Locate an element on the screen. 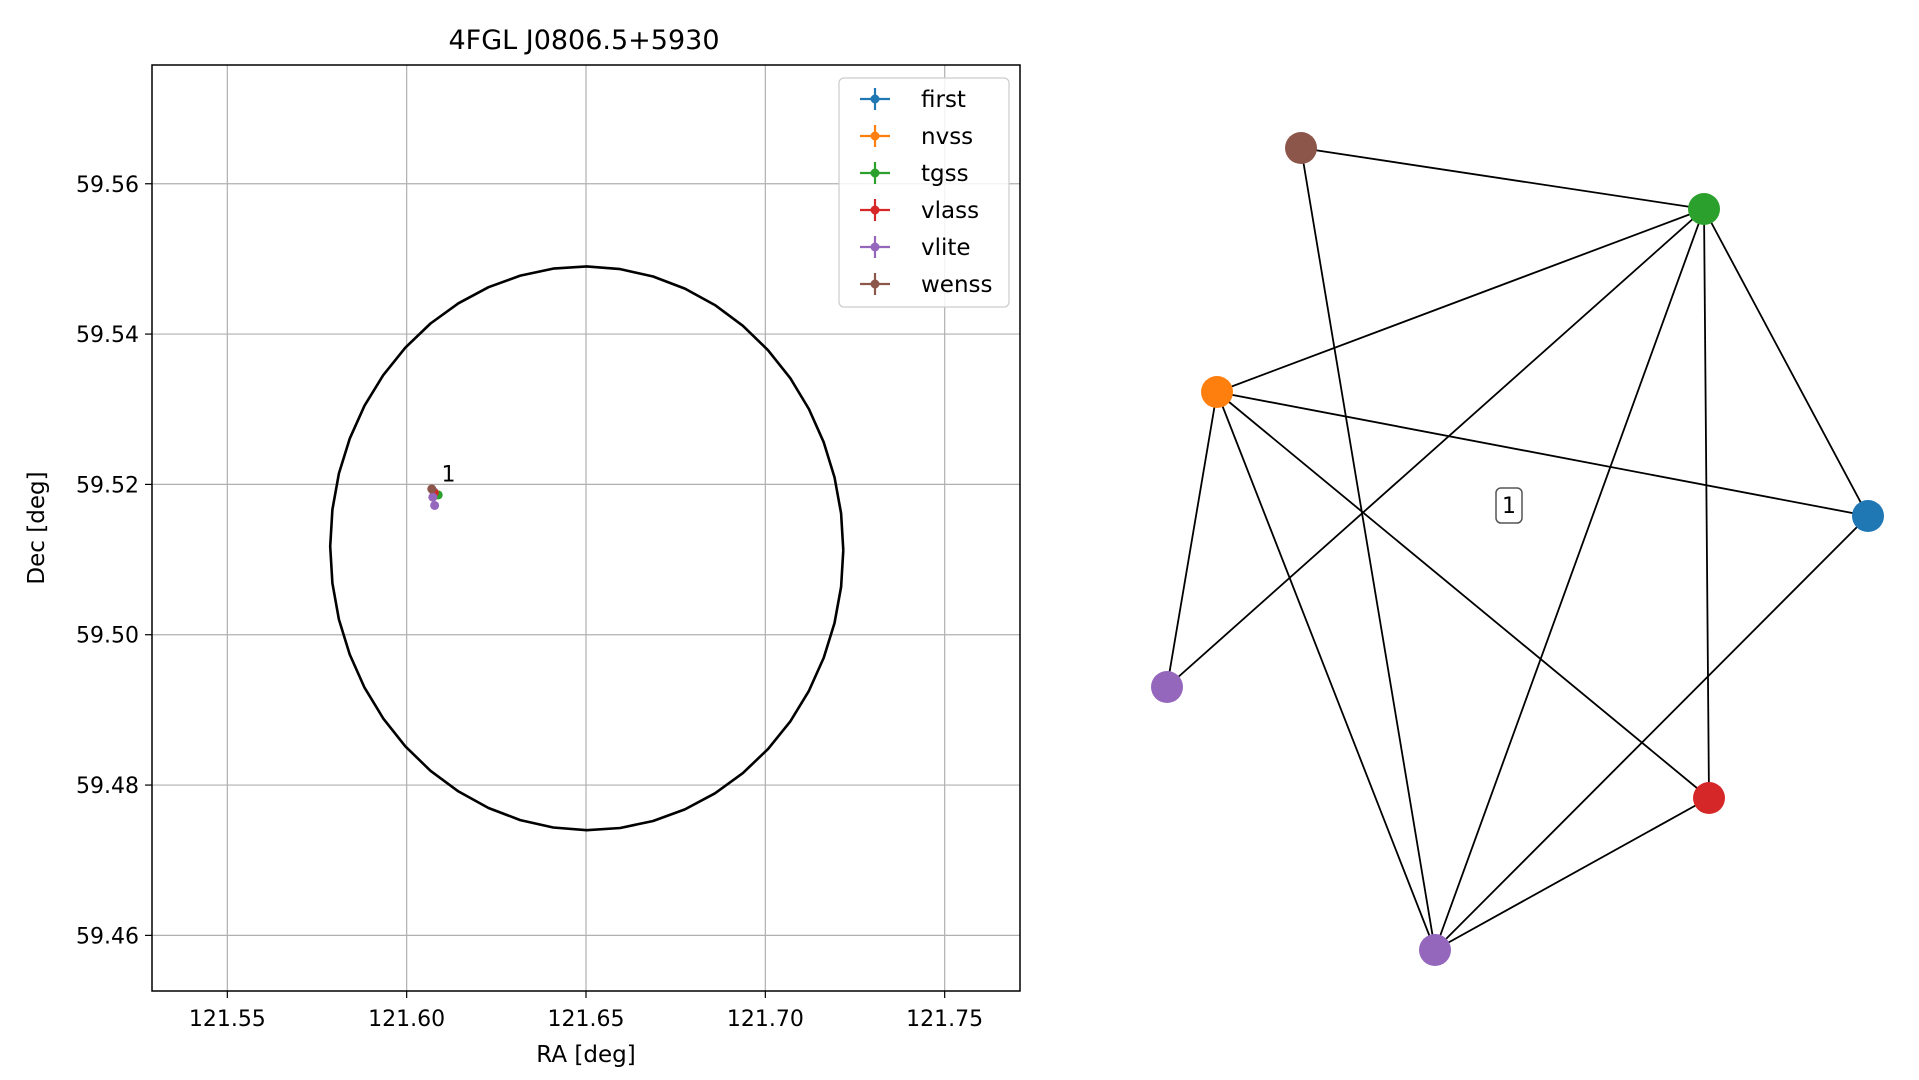 This screenshot has height=1080, width=1919. legend-label: tgss is located at coordinates (945, 174).